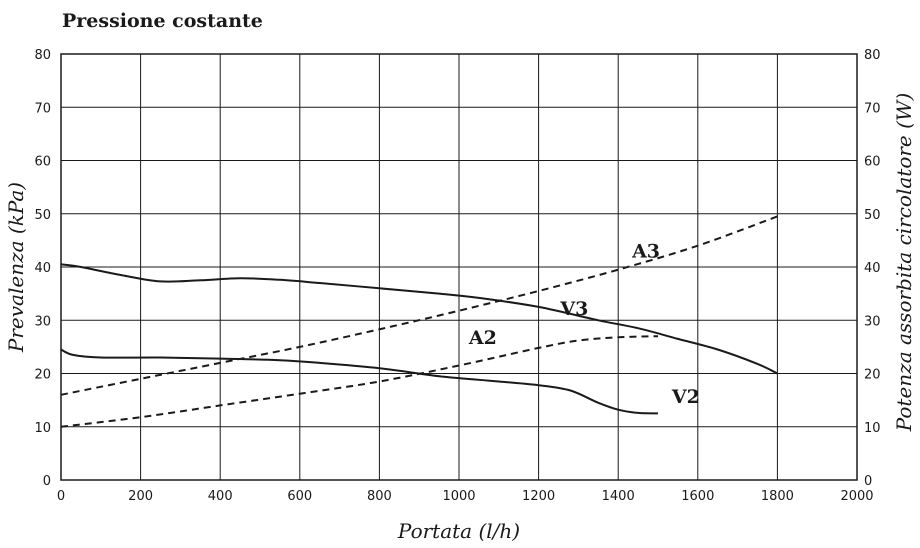 The height and width of the screenshot is (548, 920). What do you see at coordinates (697, 496) in the screenshot?
I see `x-tick-label: 1600` at bounding box center [697, 496].